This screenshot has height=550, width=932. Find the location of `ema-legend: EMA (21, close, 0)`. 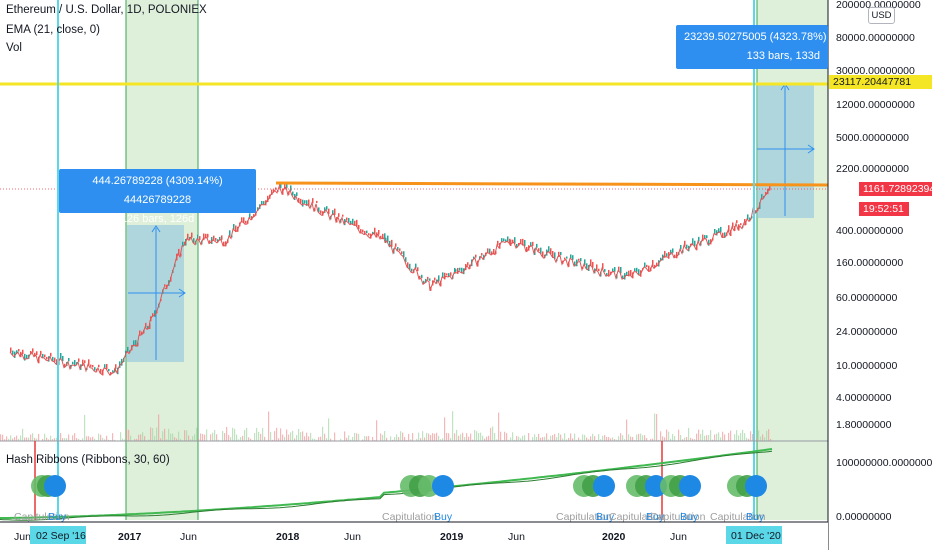

ema-legend: EMA (21, close, 0) is located at coordinates (53, 30).